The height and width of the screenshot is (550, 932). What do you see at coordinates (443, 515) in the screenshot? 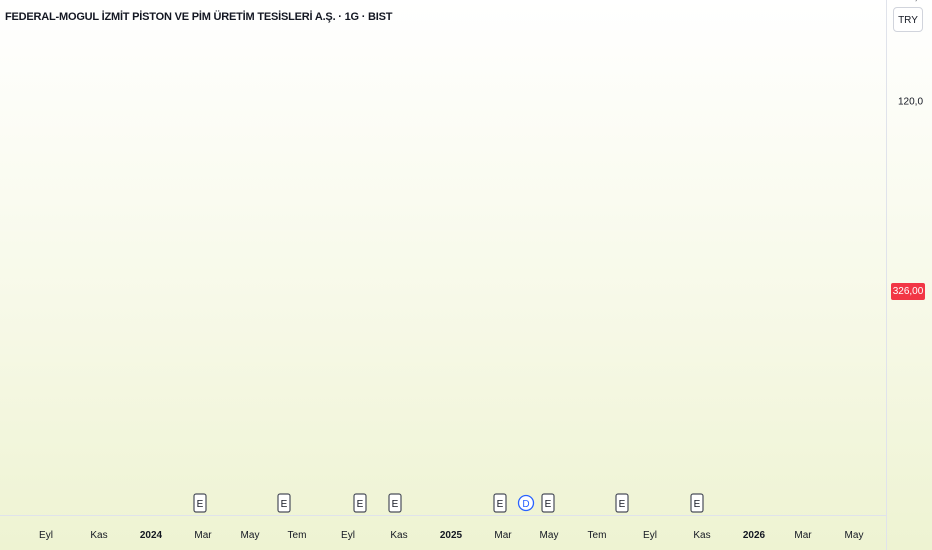
I see `time-axis-separator` at bounding box center [443, 515].